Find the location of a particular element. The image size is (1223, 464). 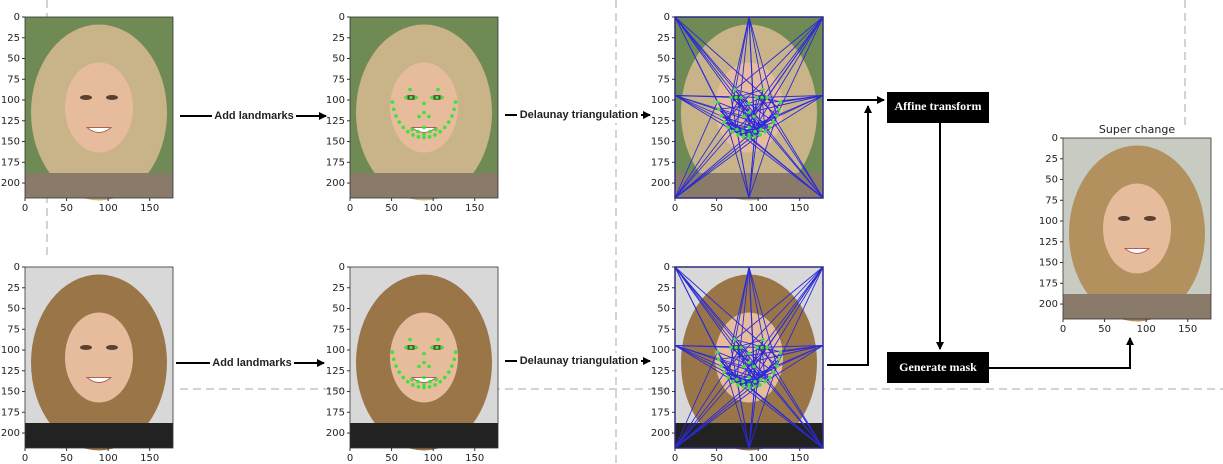

y-tick-label: 25 is located at coordinates (663, 288).